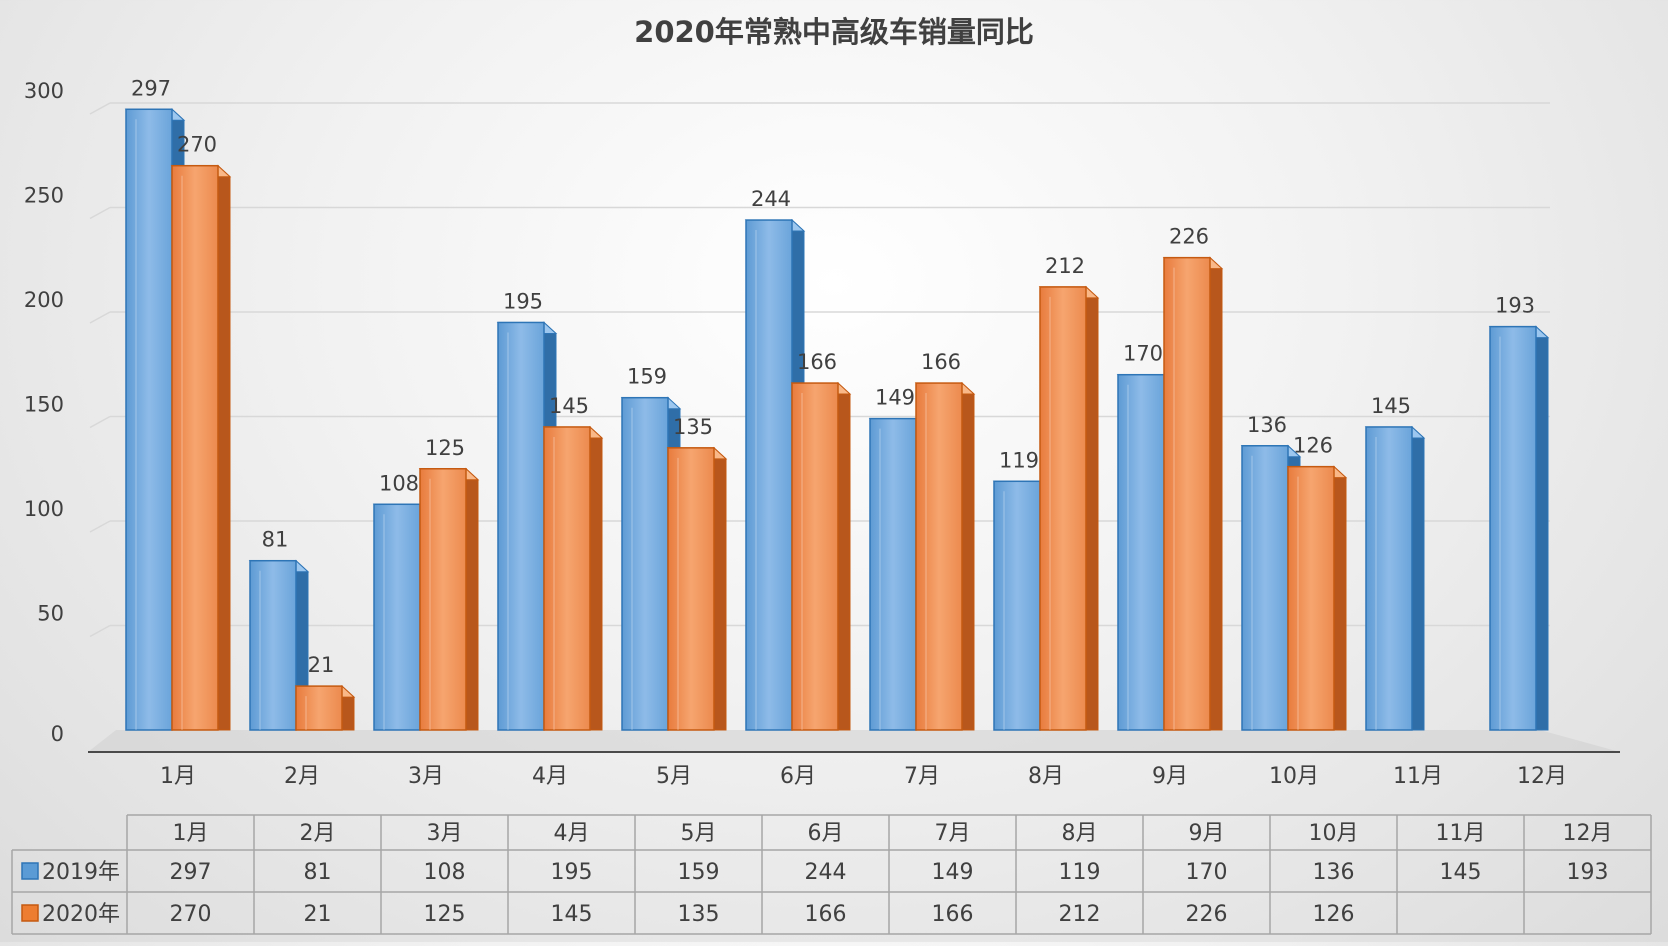  What do you see at coordinates (953, 833) in the screenshot?
I see `table-header-cell: 7月` at bounding box center [953, 833].